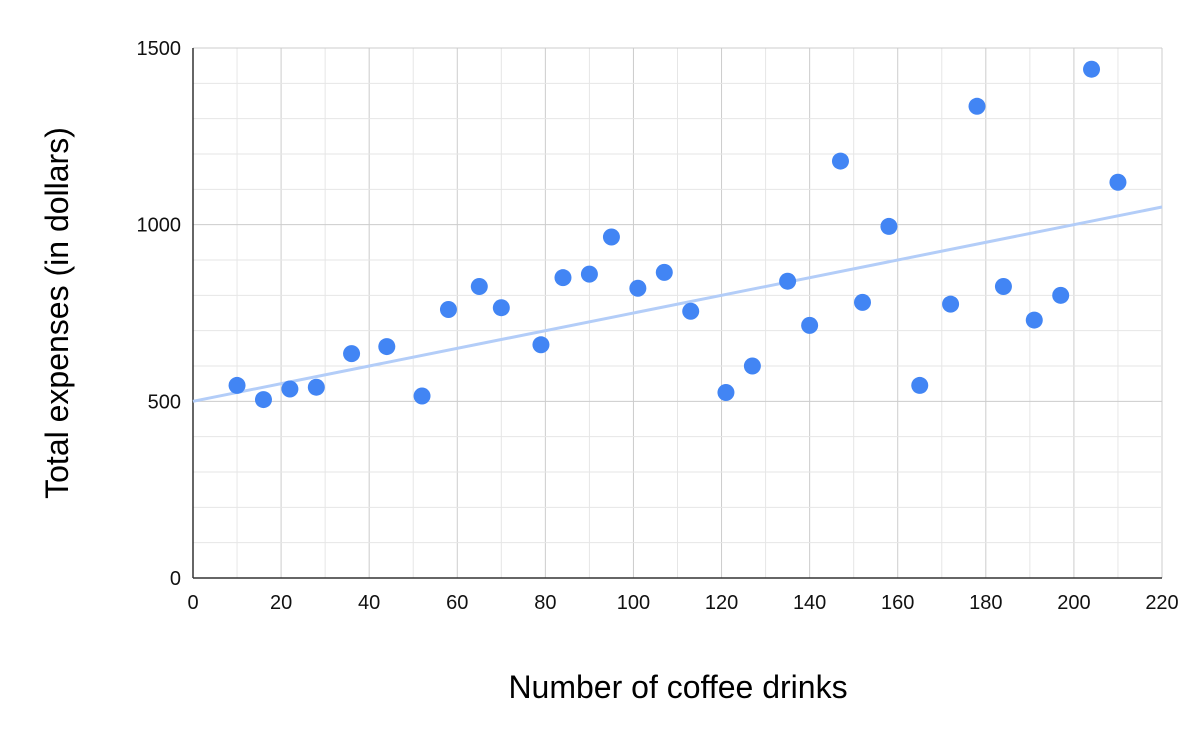 Image resolution: width=1200 pixels, height=742 pixels. I want to click on x-tick-label: 100, so click(633, 603).